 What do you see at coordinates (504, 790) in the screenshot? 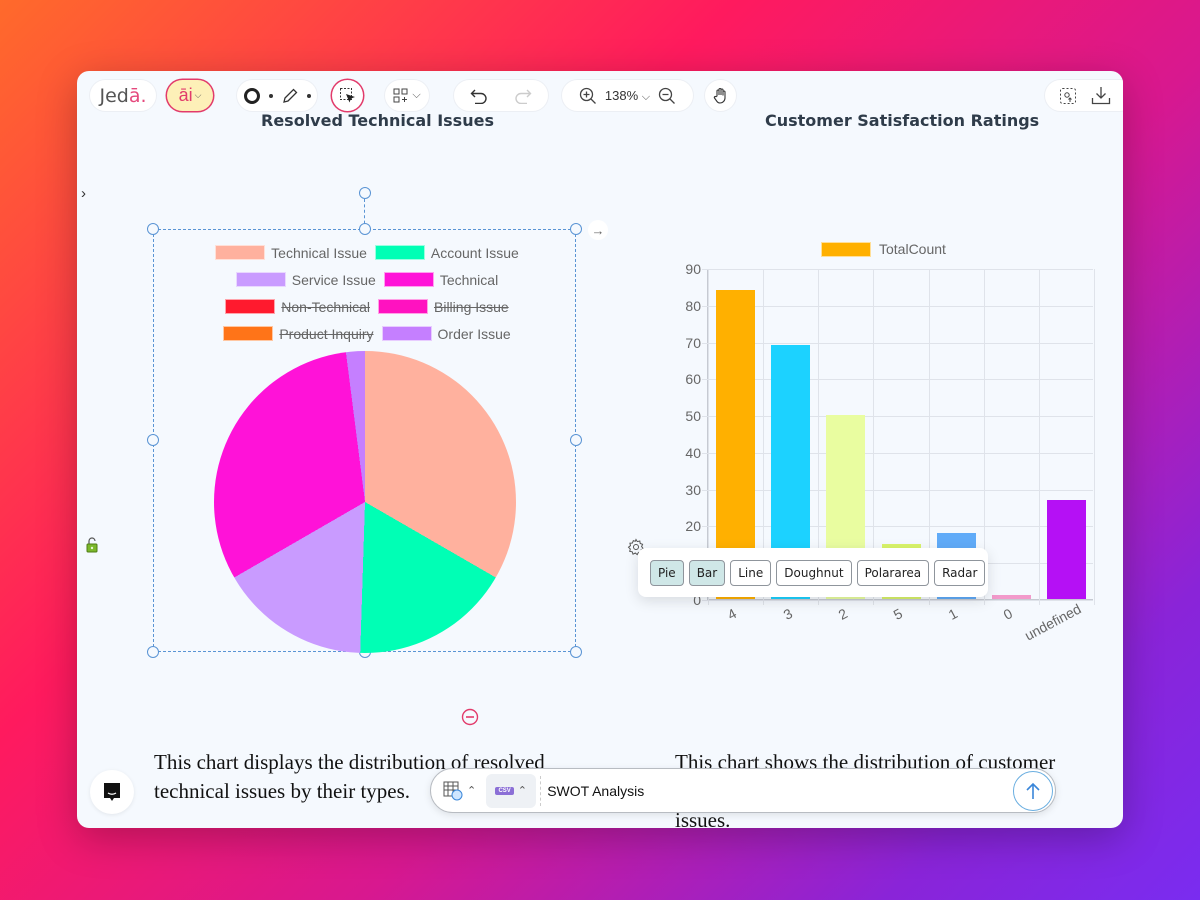
I see `csv-file-icon: CSV` at bounding box center [504, 790].